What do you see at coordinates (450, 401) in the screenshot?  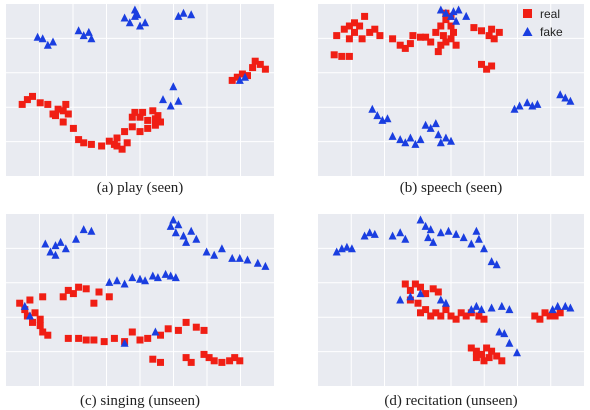 I see `panel-caption: (d) recitation (unseen)` at bounding box center [450, 401].